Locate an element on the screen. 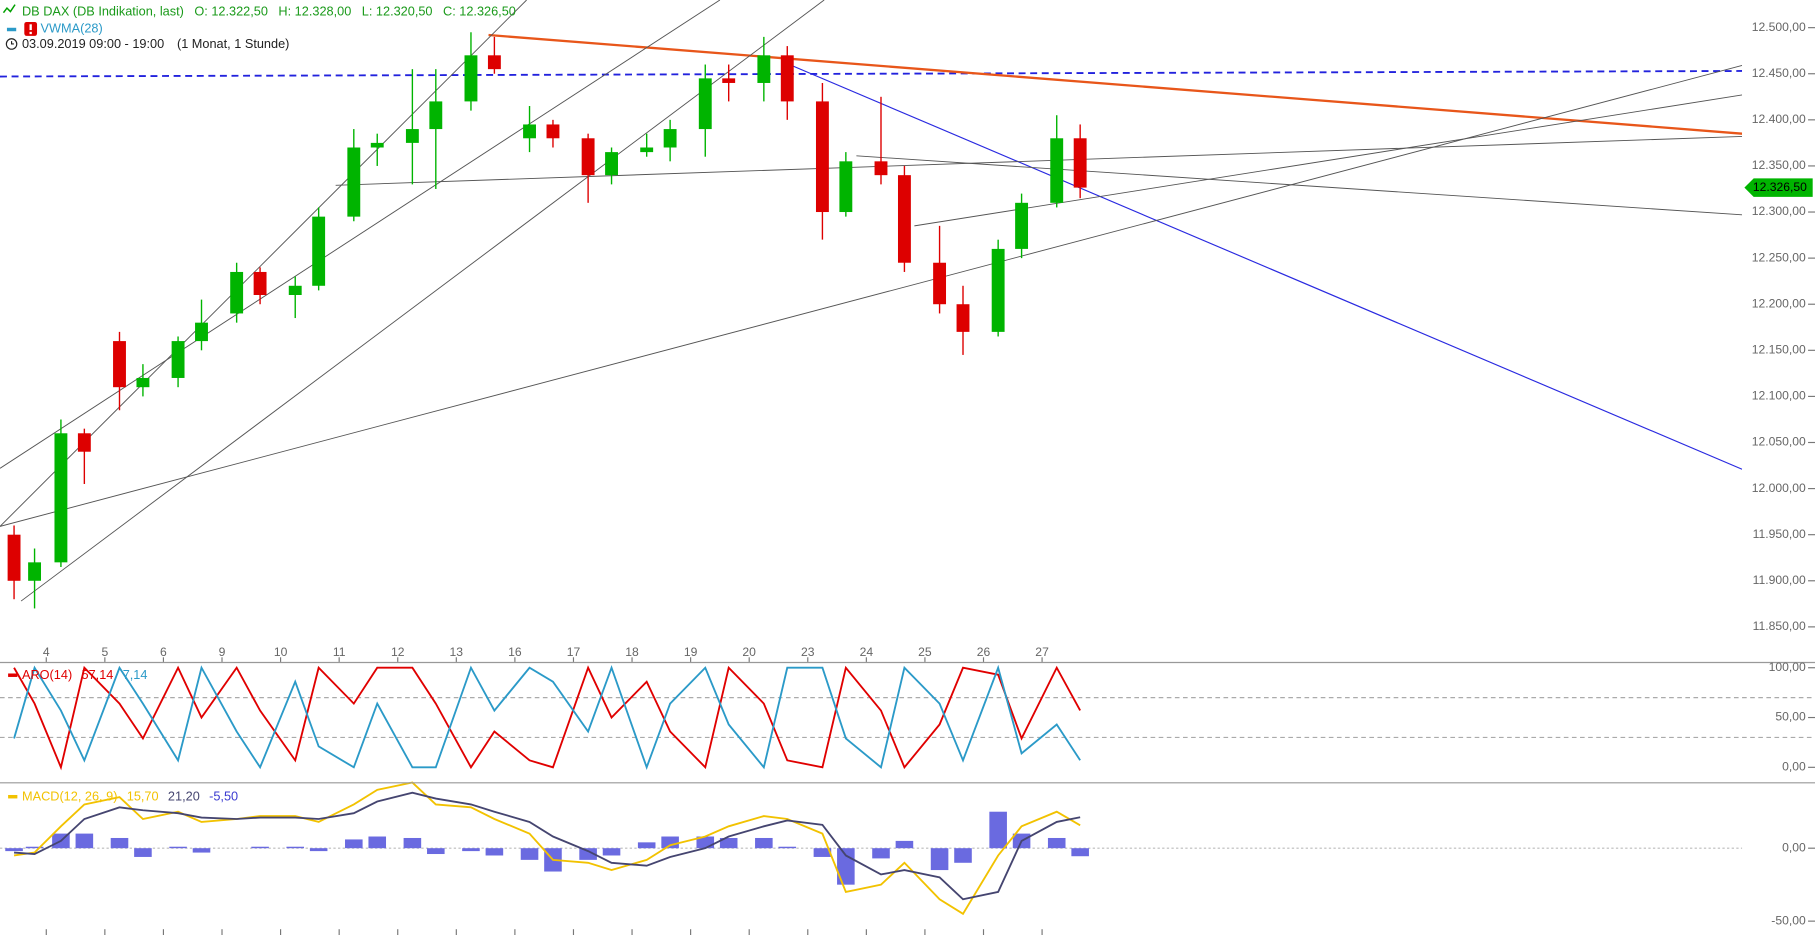 The image size is (1815, 935). macd-legend: MACD(12, 26, 9) 15,70 21,20 -5,50 is located at coordinates (123, 796).